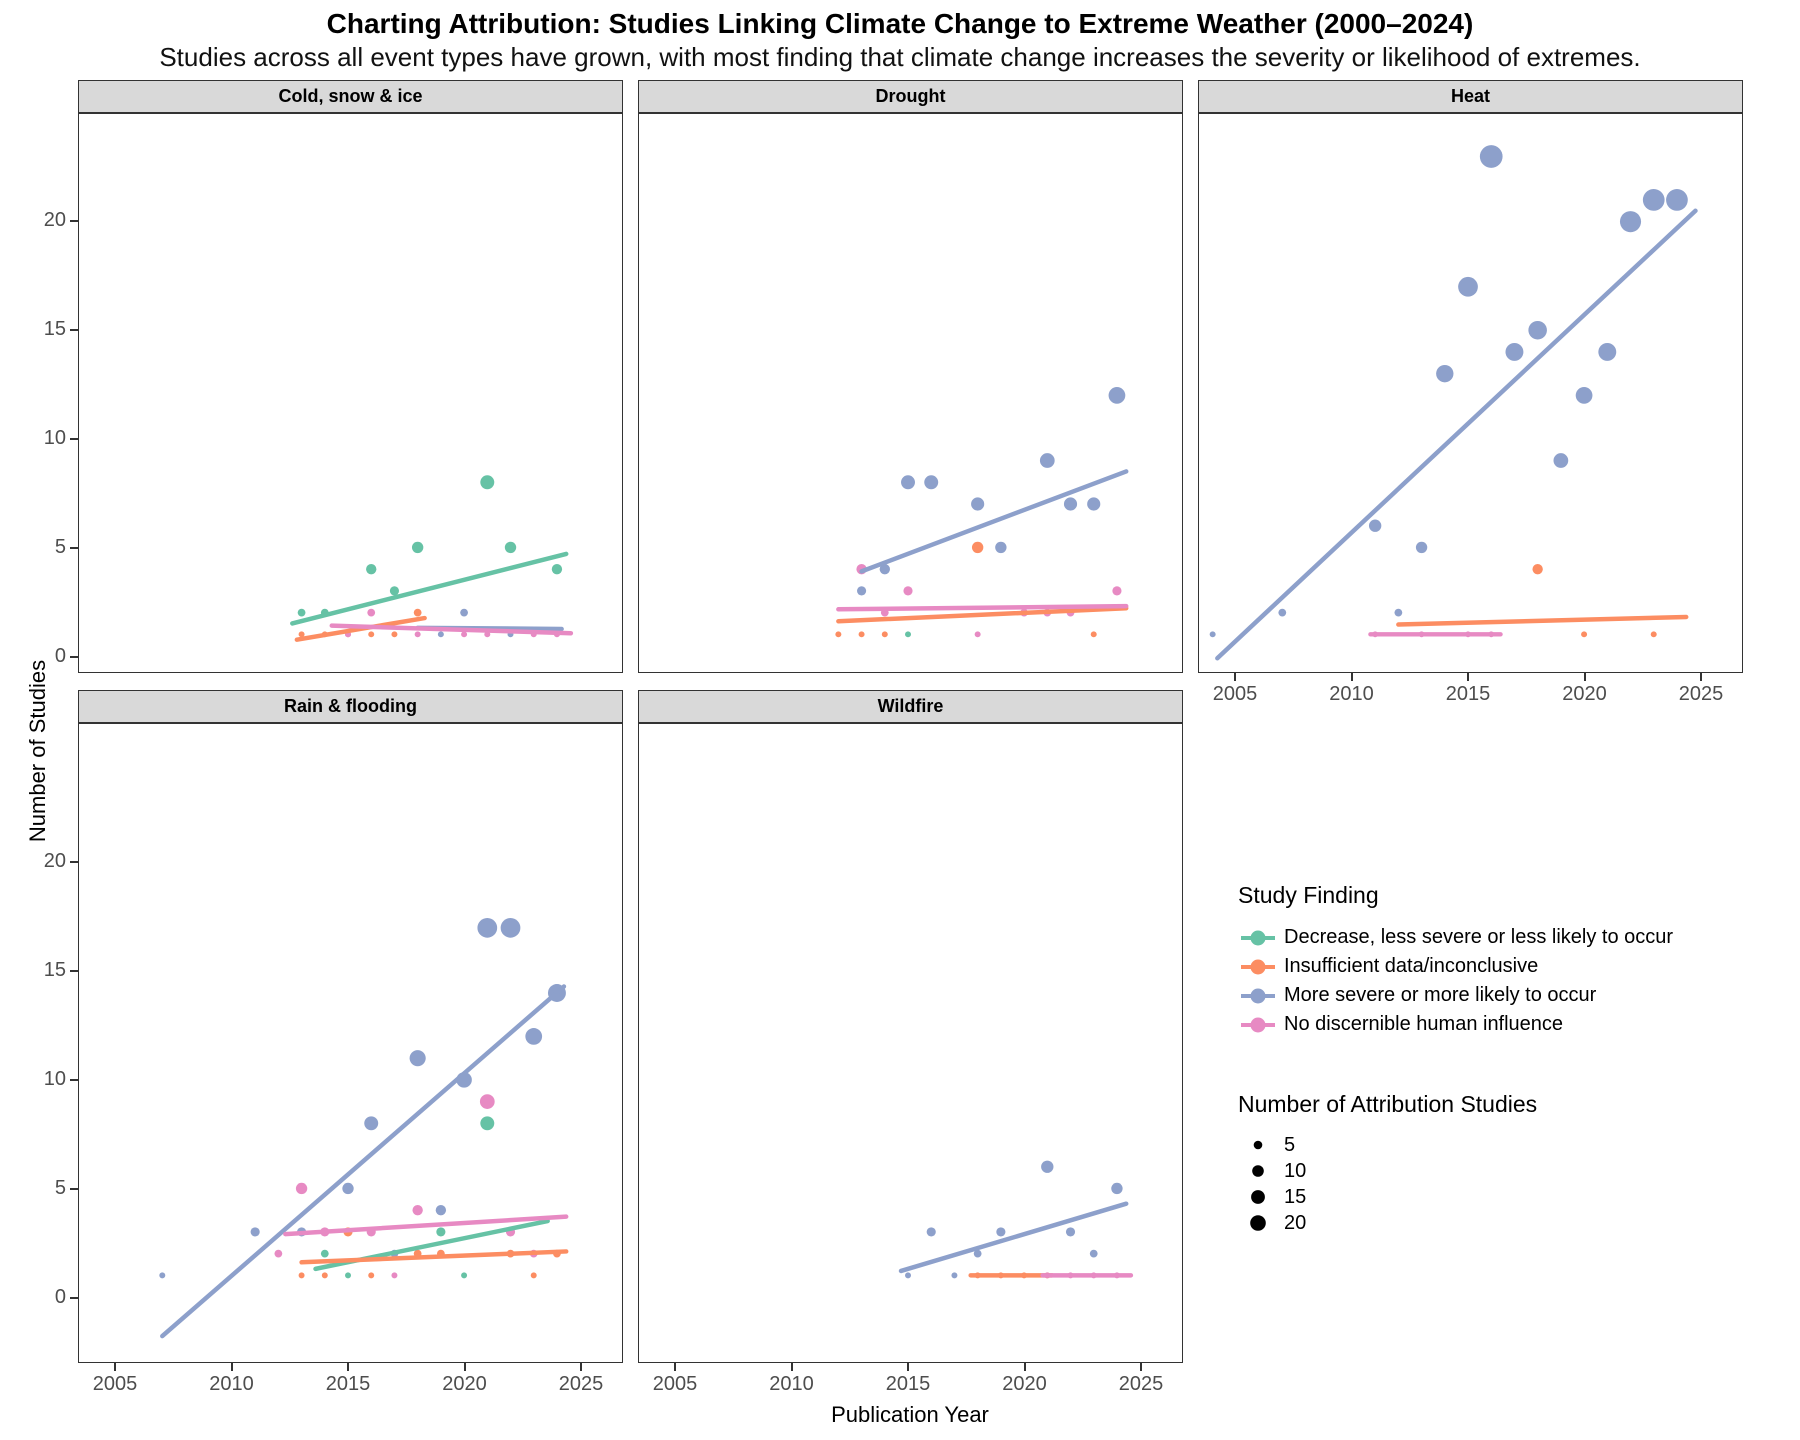 Image resolution: width=1800 pixels, height=1440 pixels. I want to click on facet-panel-rain-flooding, so click(350, 1043).